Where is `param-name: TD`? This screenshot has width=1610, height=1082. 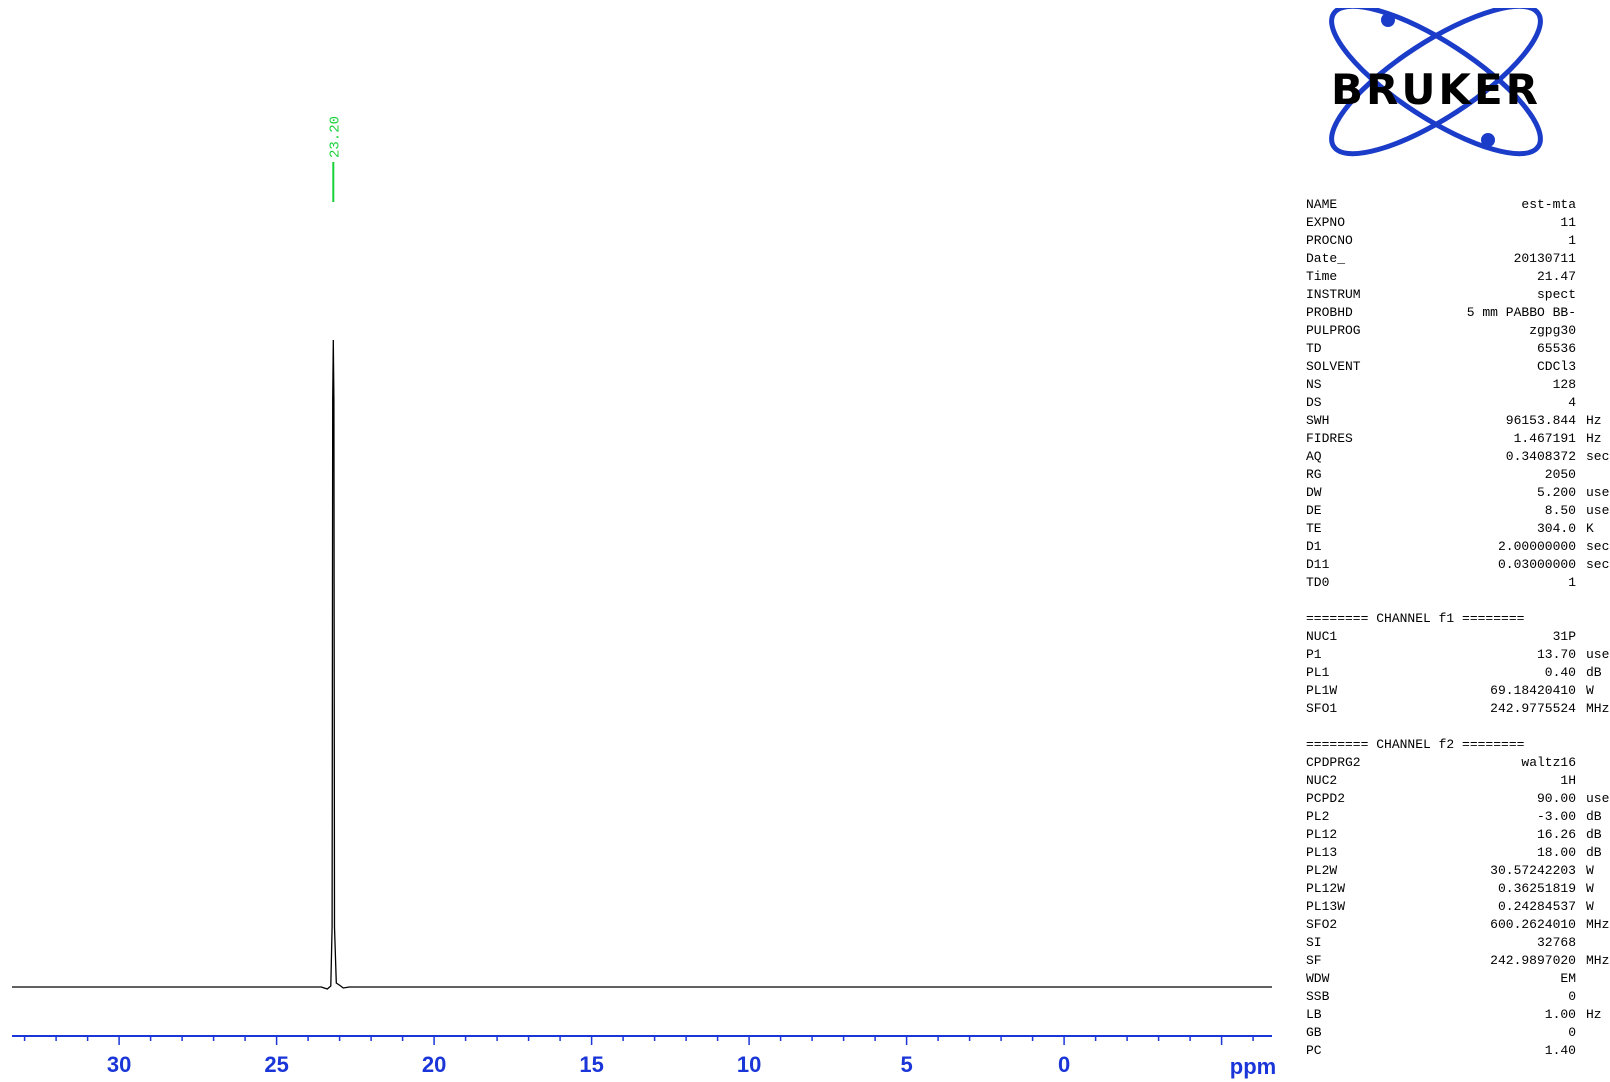
param-name: TD is located at coordinates (1314, 348).